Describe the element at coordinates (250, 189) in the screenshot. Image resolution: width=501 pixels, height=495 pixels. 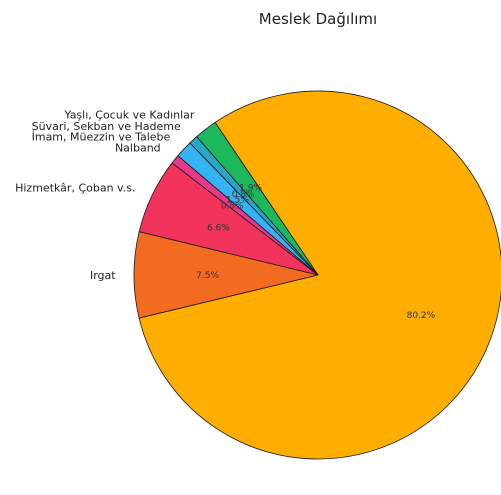
I see `pct-label-ya-l-ocuk-ve-kad-nlar: 1.9%` at that location.